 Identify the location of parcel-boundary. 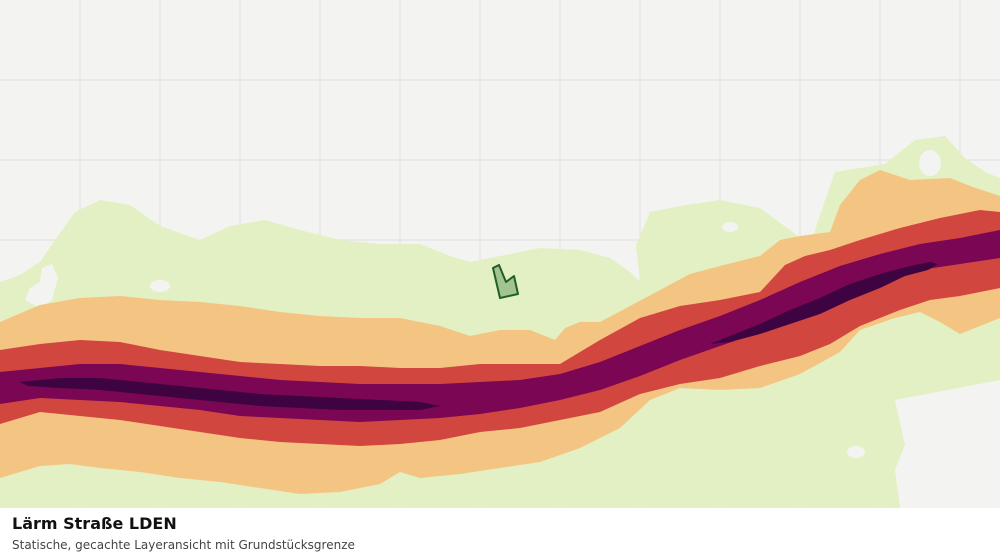
(505, 281).